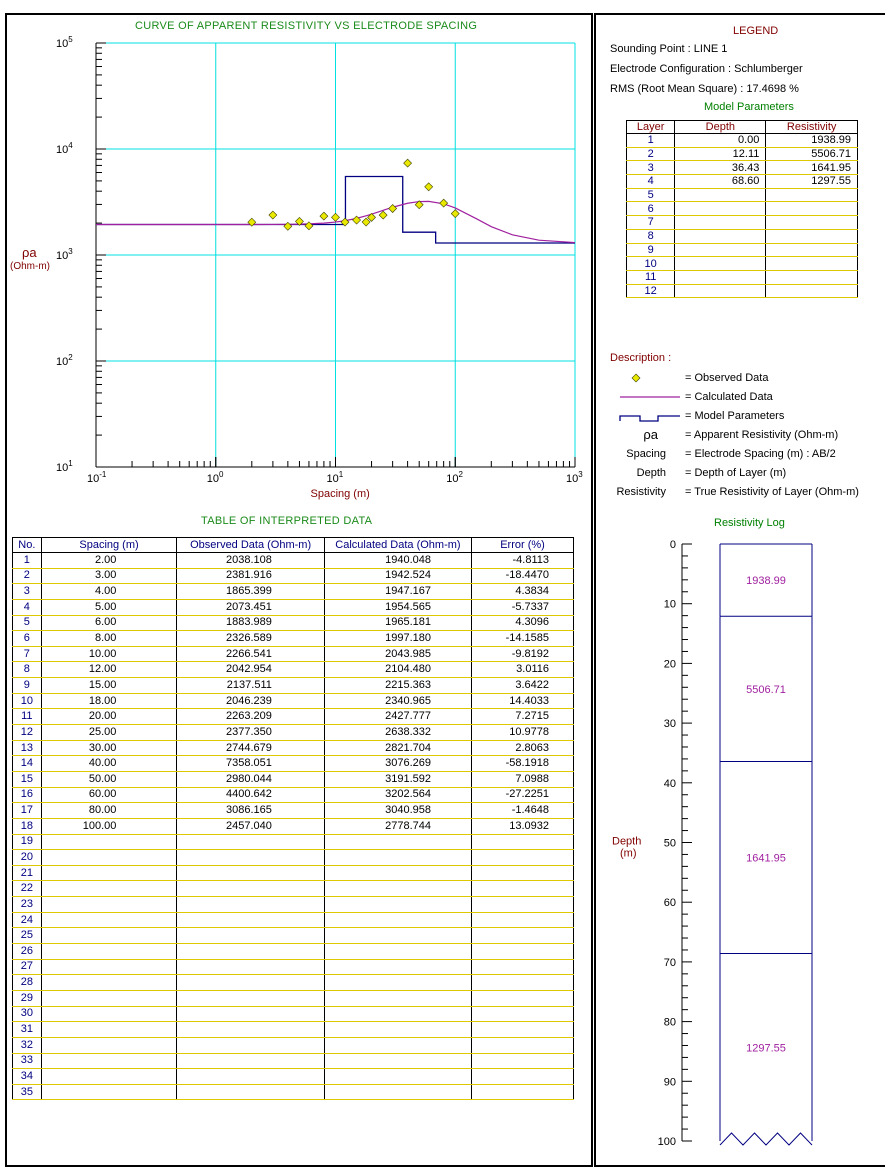 This screenshot has width=885, height=1167. I want to click on table-cell: 10, so click(27, 701).